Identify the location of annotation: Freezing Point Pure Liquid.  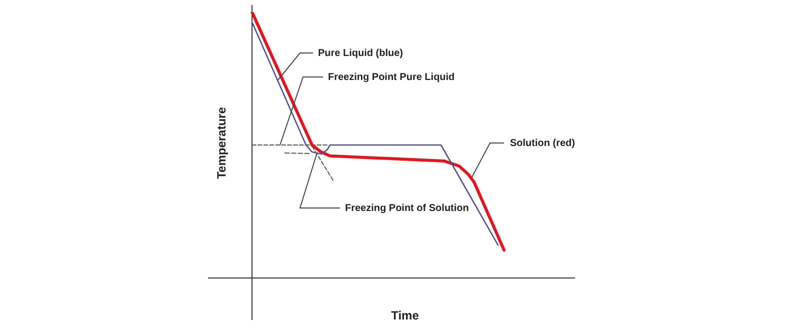
(391, 77).